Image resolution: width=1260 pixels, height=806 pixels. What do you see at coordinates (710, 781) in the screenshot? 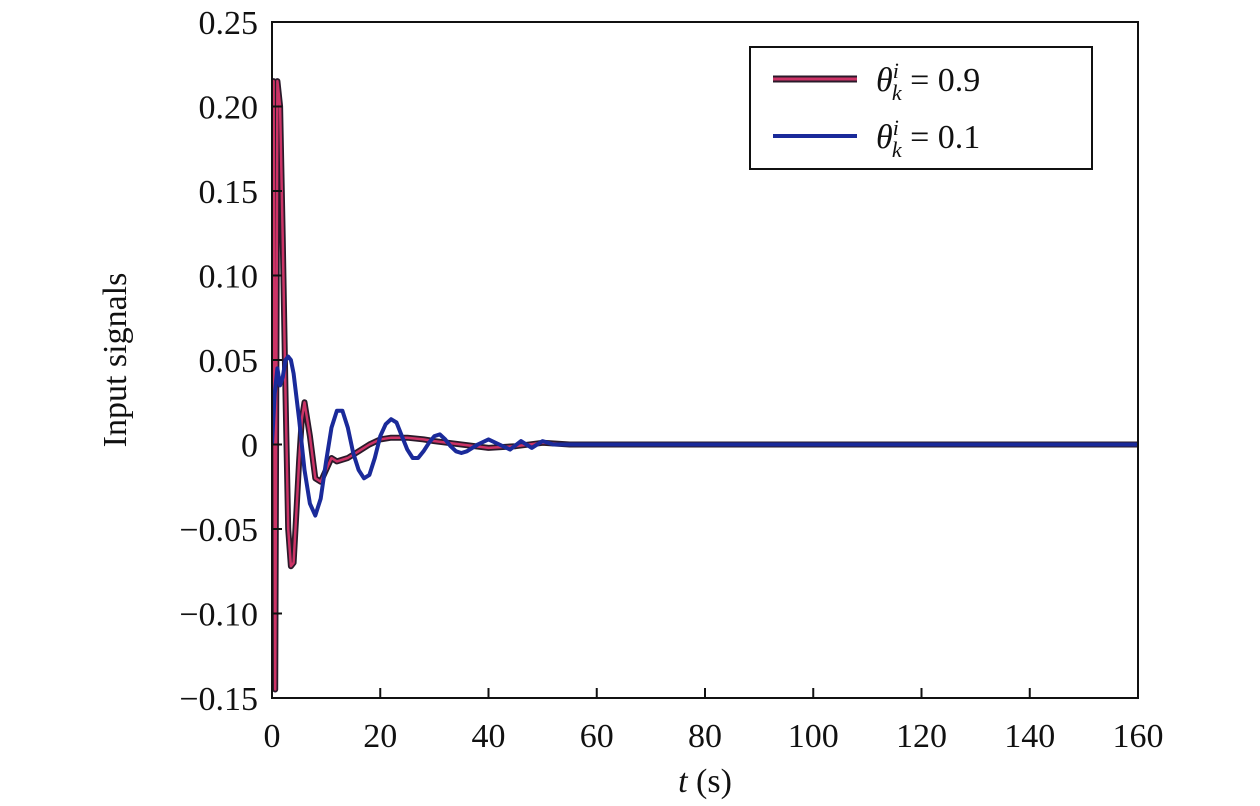
I see `x-axis-title-unit: (s)` at bounding box center [710, 781].